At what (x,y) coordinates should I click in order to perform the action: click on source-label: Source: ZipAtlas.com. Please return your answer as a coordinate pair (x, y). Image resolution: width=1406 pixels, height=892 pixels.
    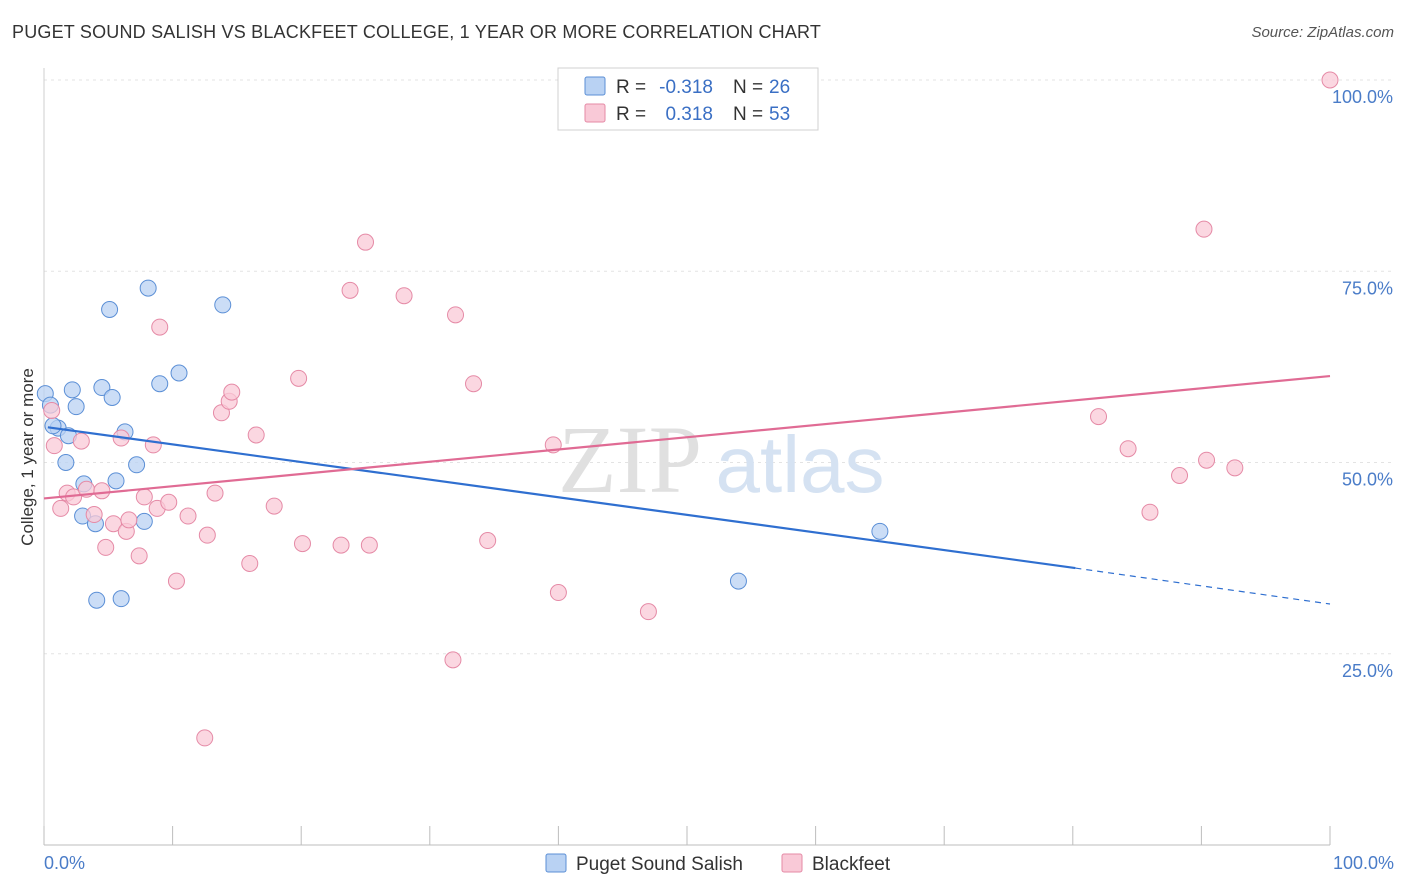
    Looking at the image, I should click on (1322, 32).